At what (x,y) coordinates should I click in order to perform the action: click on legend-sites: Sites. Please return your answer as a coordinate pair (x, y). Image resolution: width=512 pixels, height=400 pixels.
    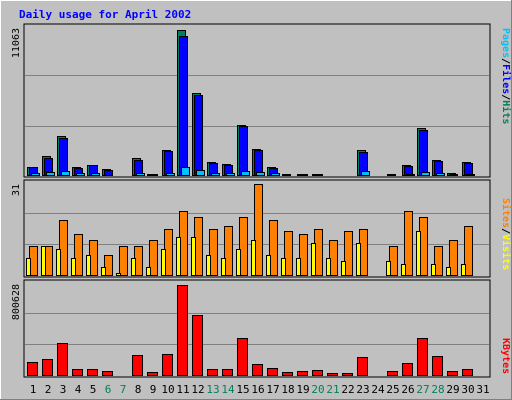
    Looking at the image, I should click on (506, 213).